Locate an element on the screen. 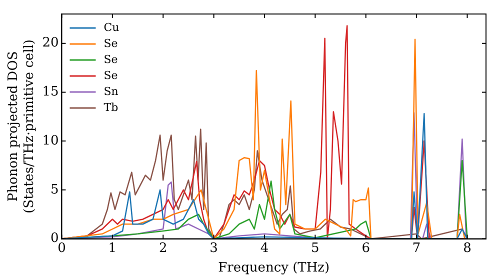  x-tick-label: 4 is located at coordinates (264, 248).